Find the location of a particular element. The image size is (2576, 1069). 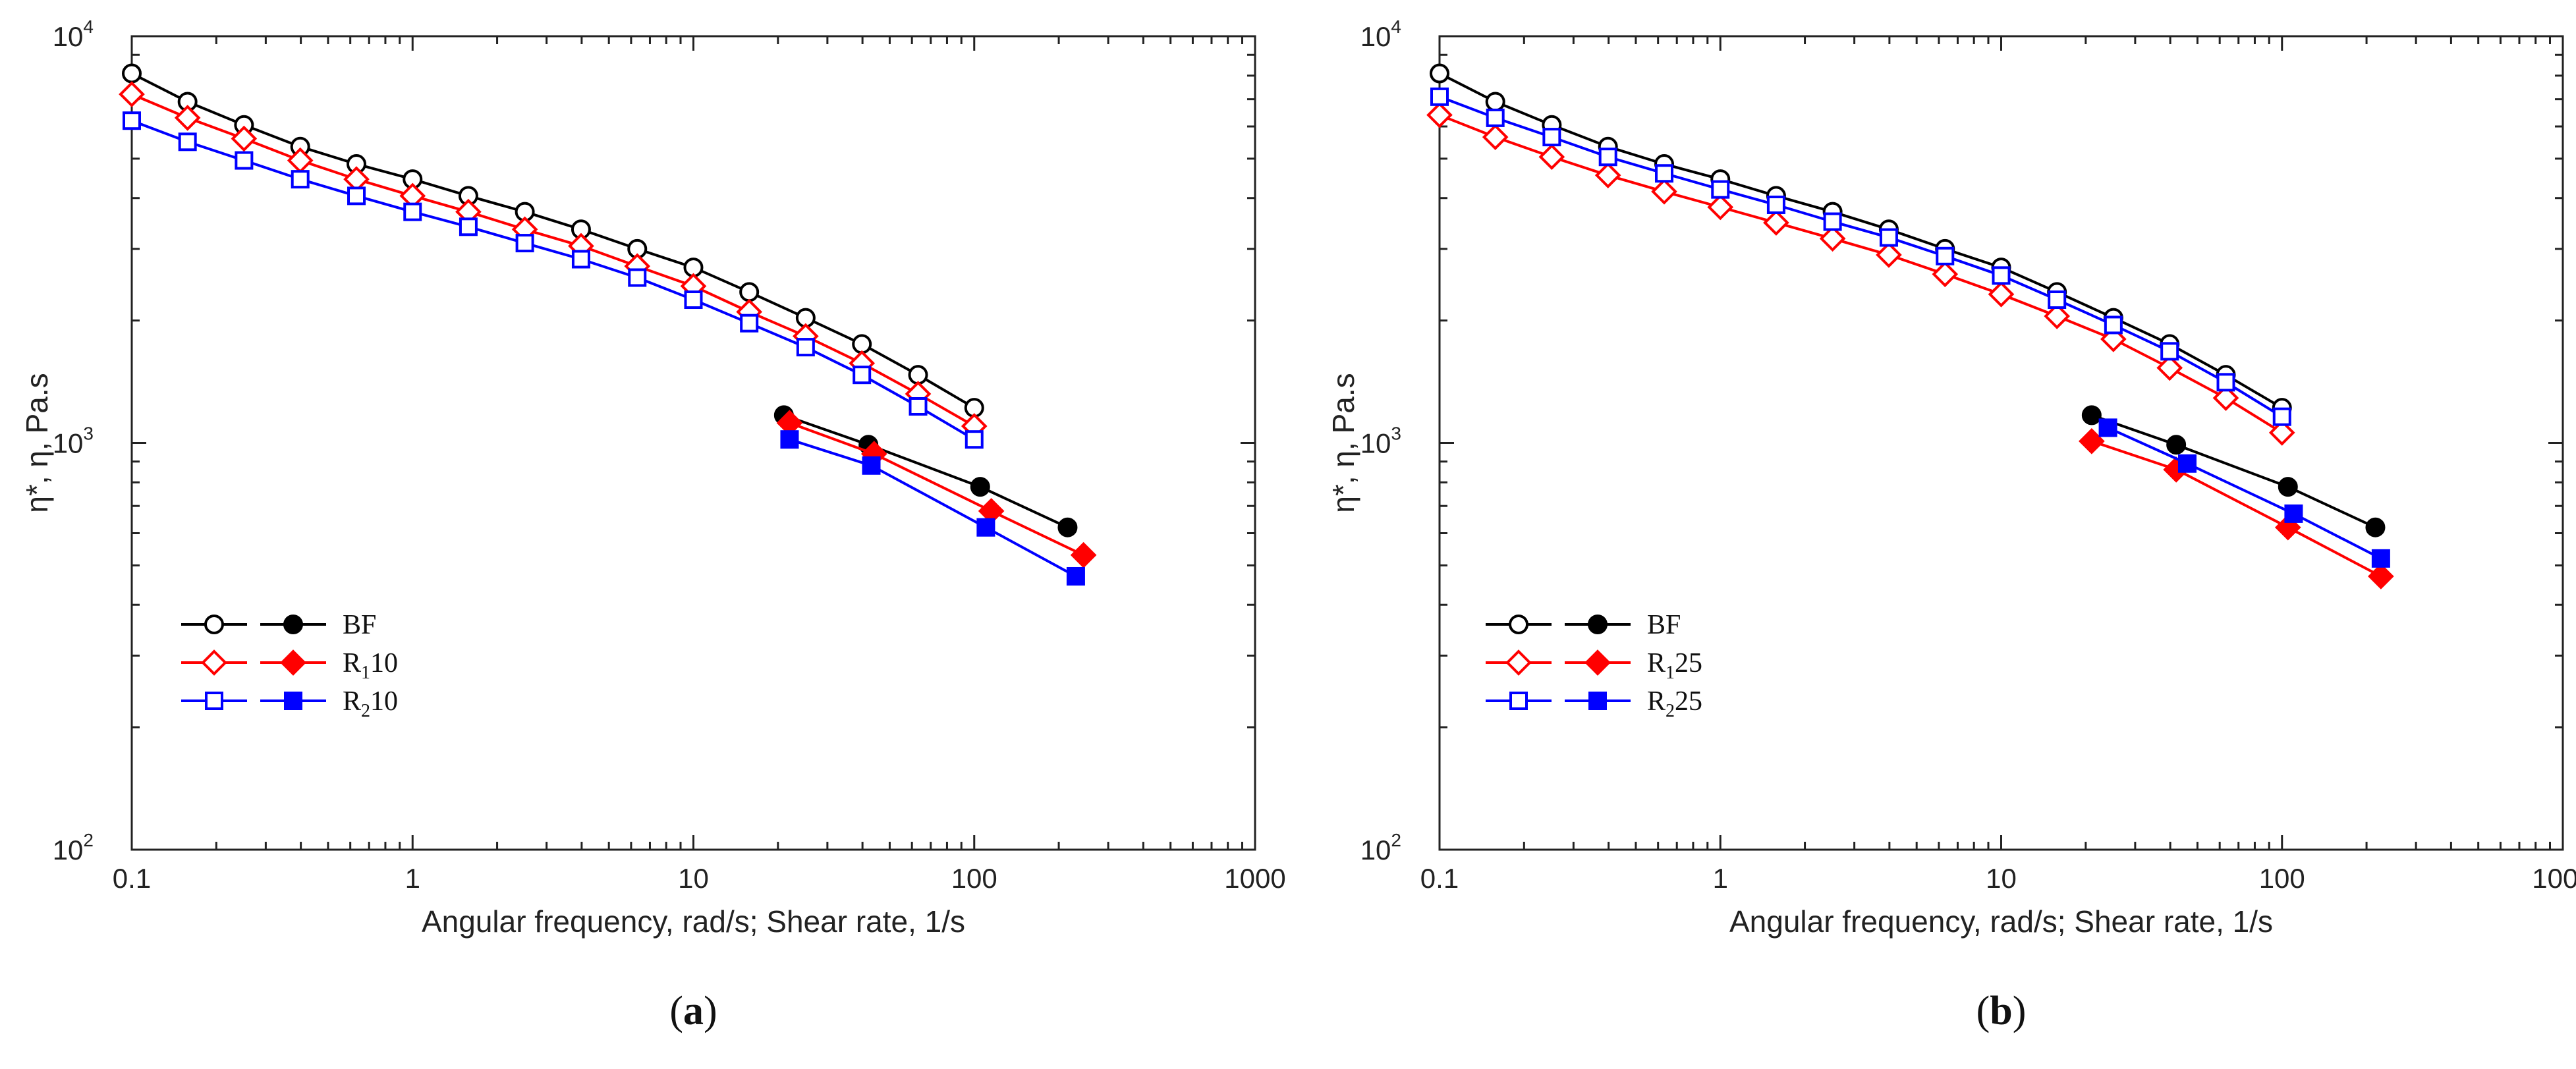

legend-label: R210 is located at coordinates (370, 704).